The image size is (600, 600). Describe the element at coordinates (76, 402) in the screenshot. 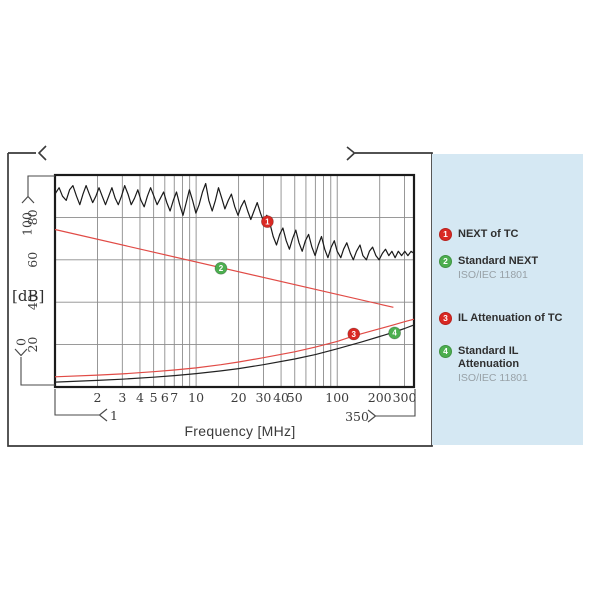

I see `x-start-leader-line` at that location.